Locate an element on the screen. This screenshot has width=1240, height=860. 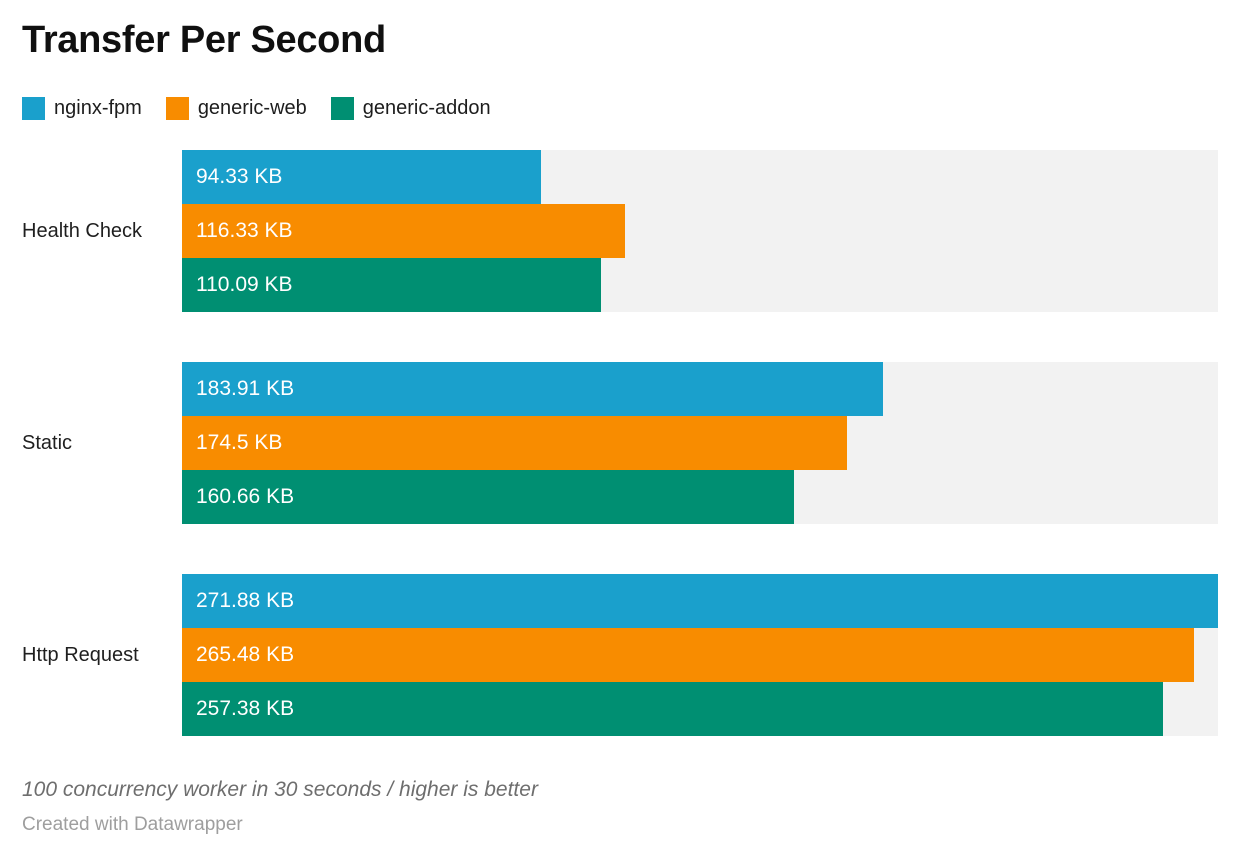
bar-generic-addon: 110.09 KB is located at coordinates (392, 285).